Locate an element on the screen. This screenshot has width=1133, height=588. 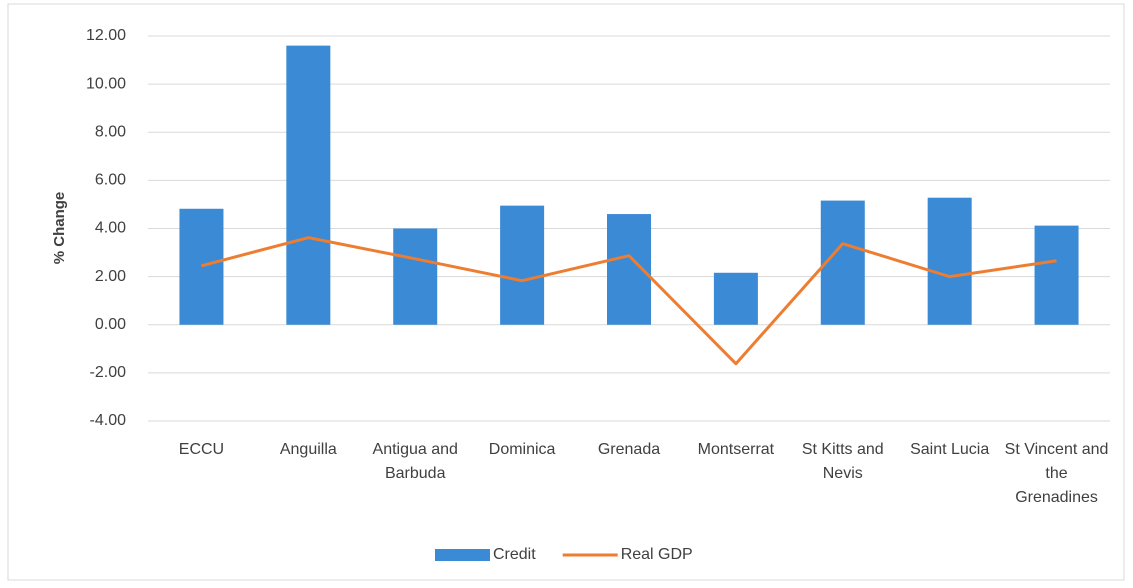
x-tick-label: Grenada is located at coordinates (629, 449).